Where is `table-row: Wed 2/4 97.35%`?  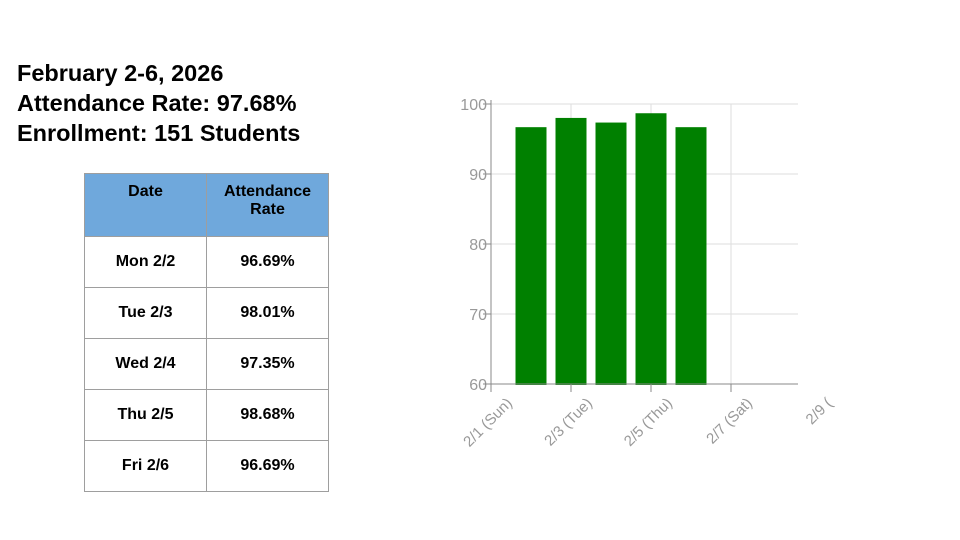
table-row: Wed 2/4 97.35% is located at coordinates (206, 364).